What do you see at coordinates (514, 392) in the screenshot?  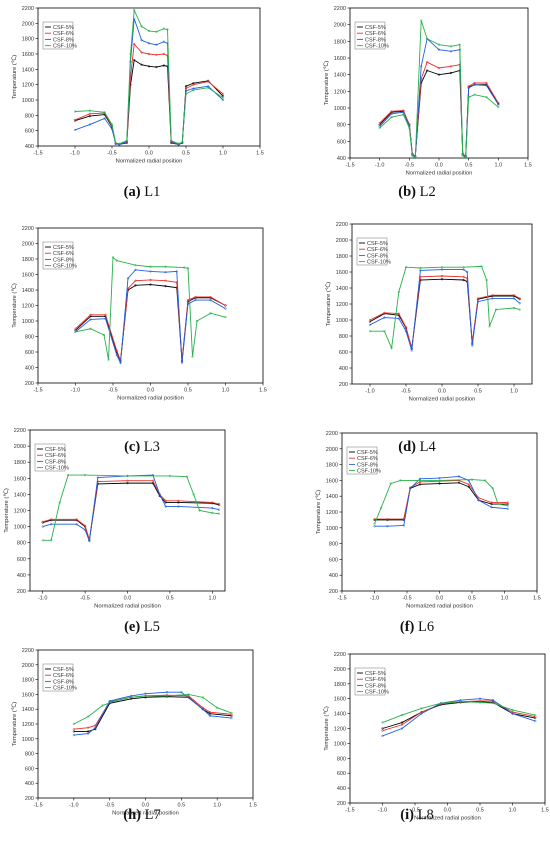 I see `x-tick-label: 1.0` at bounding box center [514, 392].